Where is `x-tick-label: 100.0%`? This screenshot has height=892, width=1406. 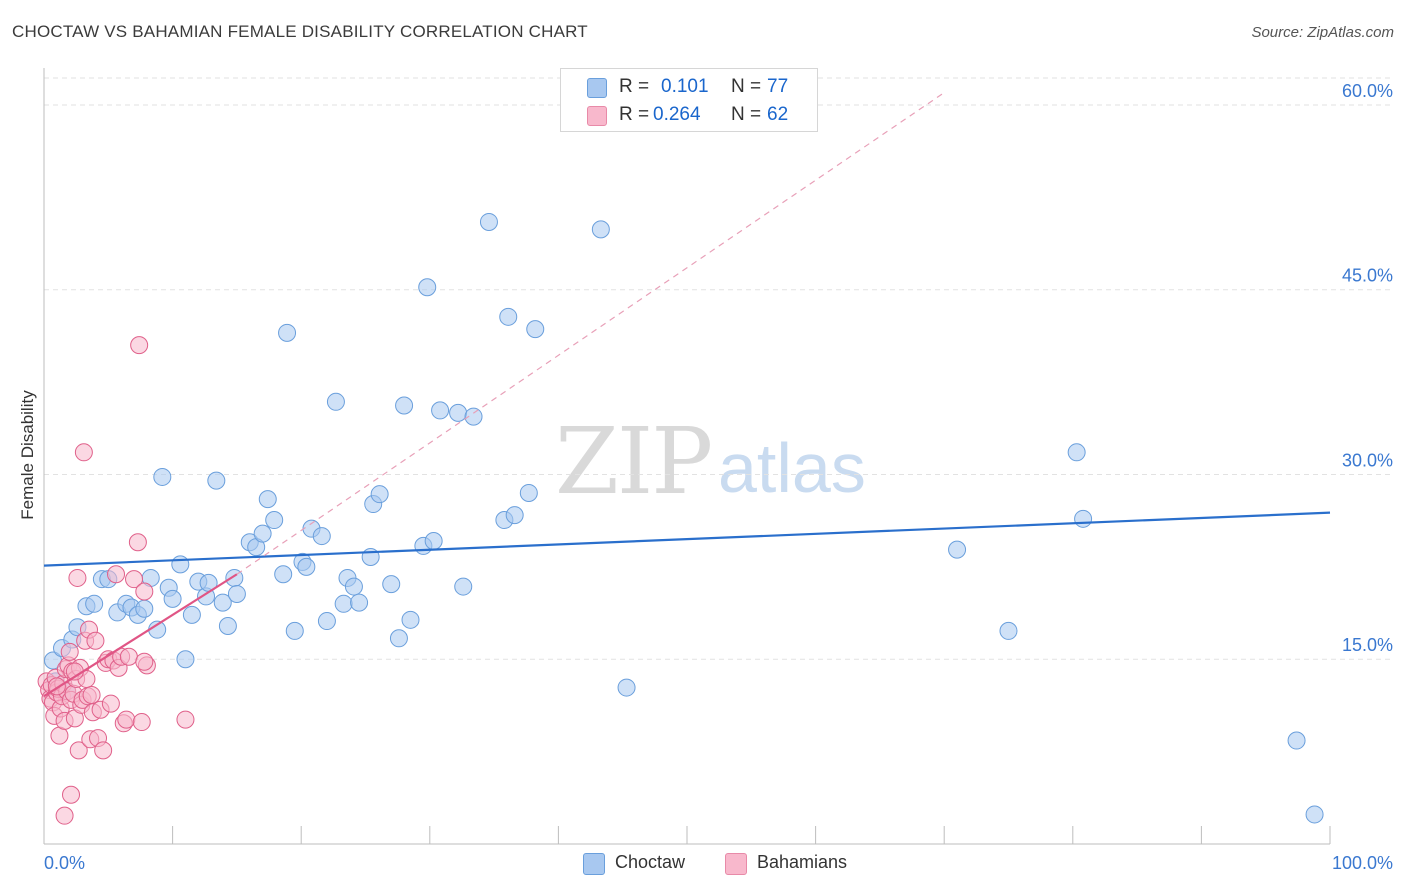
x-tick-label: 100.0% is located at coordinates (1362, 863).